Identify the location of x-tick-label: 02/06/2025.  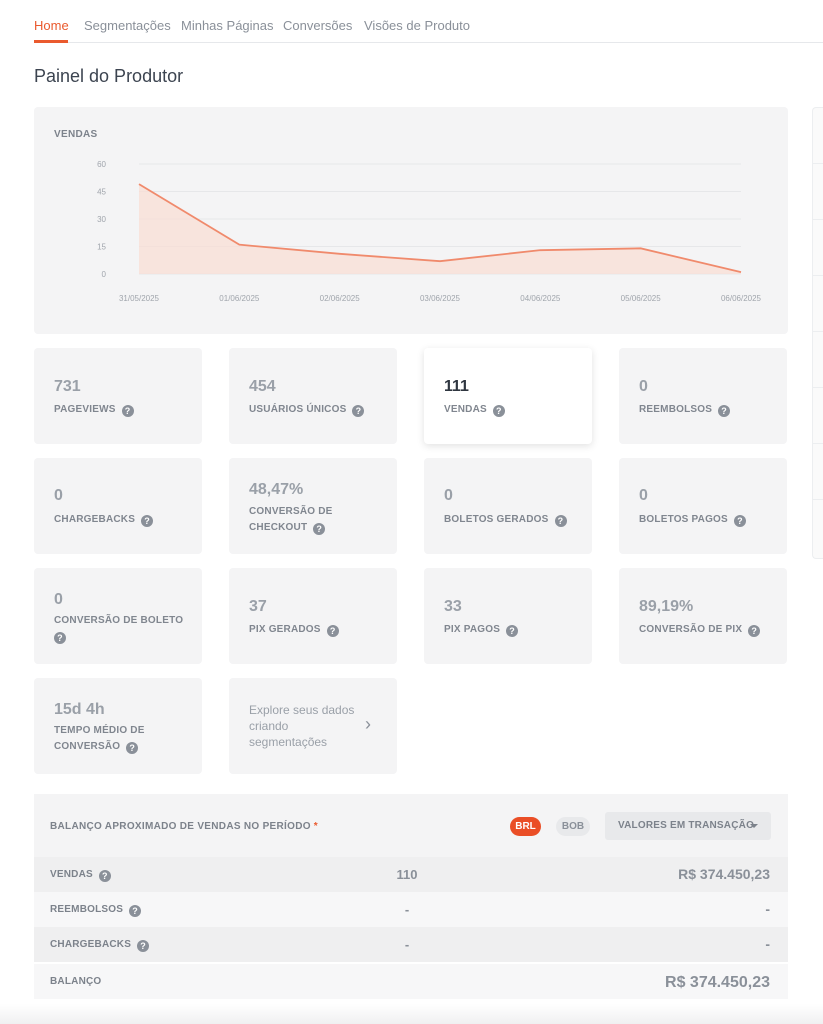
(340, 298).